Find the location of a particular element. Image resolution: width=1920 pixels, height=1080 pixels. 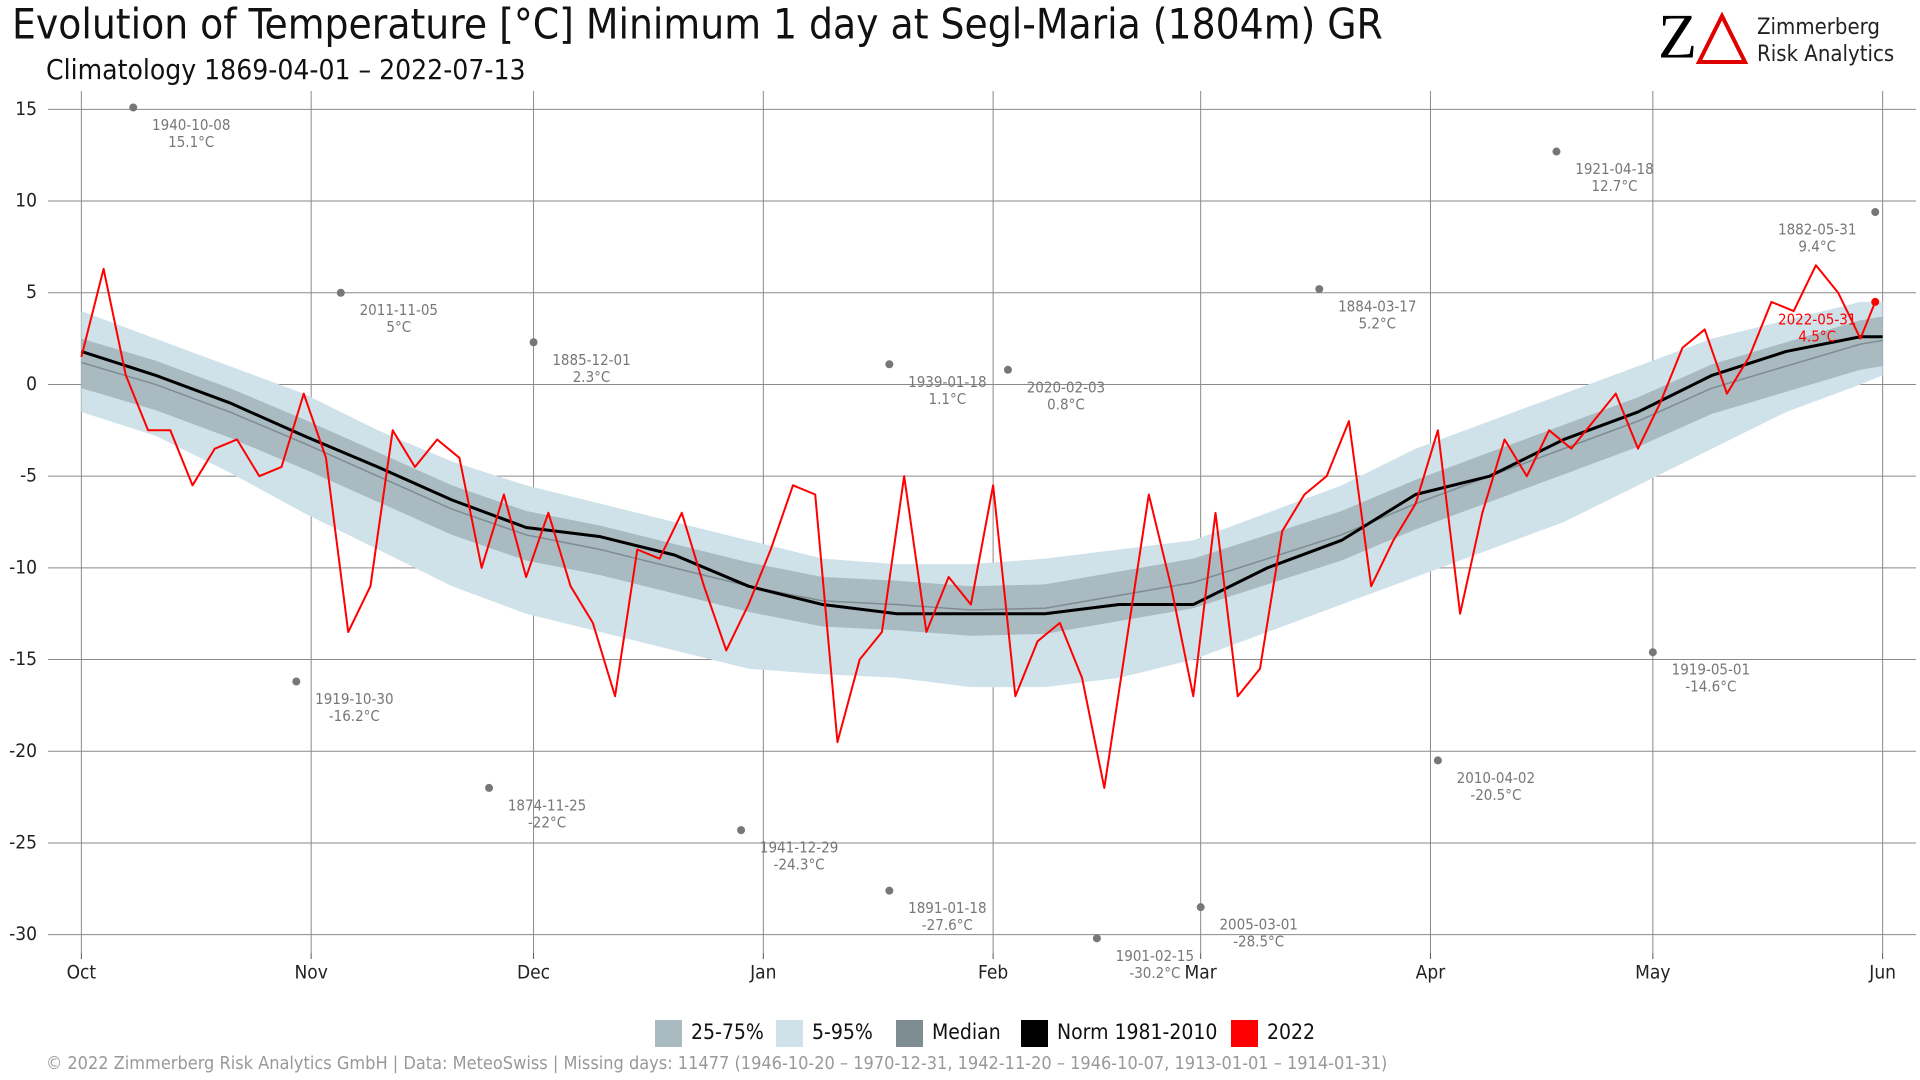

record-date: 1882-05-31 is located at coordinates (1817, 230).